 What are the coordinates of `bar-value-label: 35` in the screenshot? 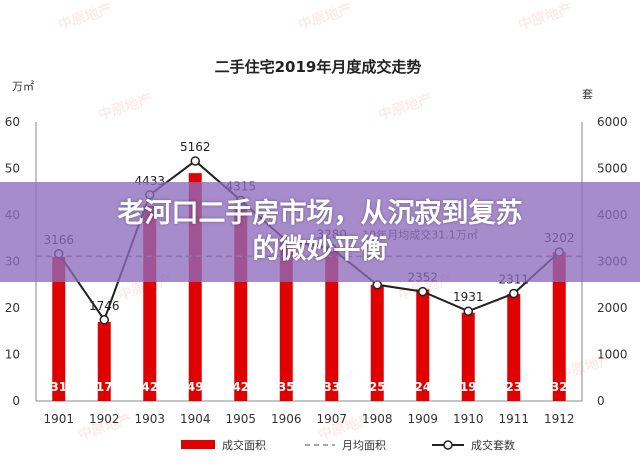 It's located at (286, 387).